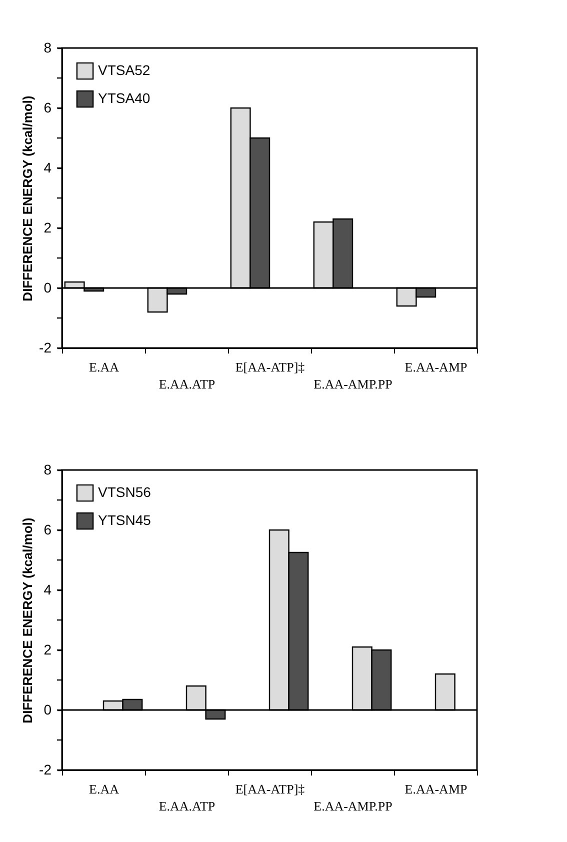 The width and height of the screenshot is (567, 842). What do you see at coordinates (124, 98) in the screenshot?
I see `legend-label: YTSA40` at bounding box center [124, 98].